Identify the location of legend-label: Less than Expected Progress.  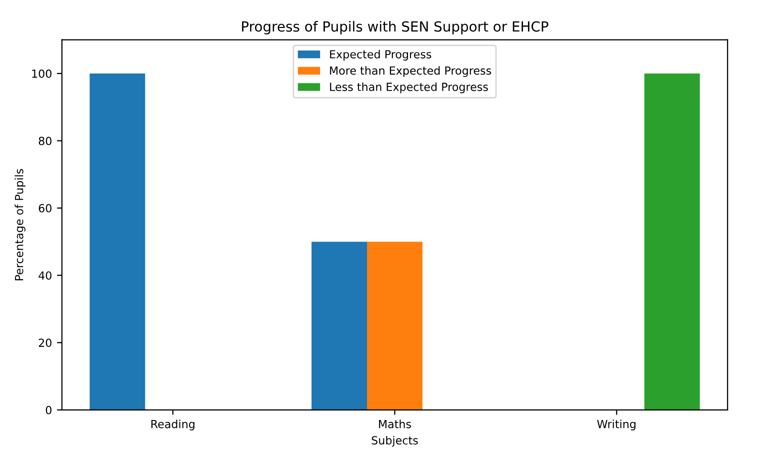
(409, 88).